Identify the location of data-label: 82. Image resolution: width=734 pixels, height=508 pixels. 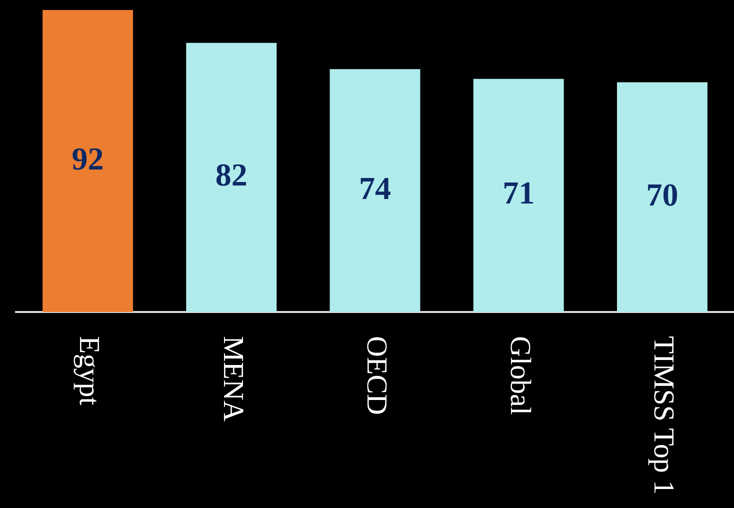
(231, 174).